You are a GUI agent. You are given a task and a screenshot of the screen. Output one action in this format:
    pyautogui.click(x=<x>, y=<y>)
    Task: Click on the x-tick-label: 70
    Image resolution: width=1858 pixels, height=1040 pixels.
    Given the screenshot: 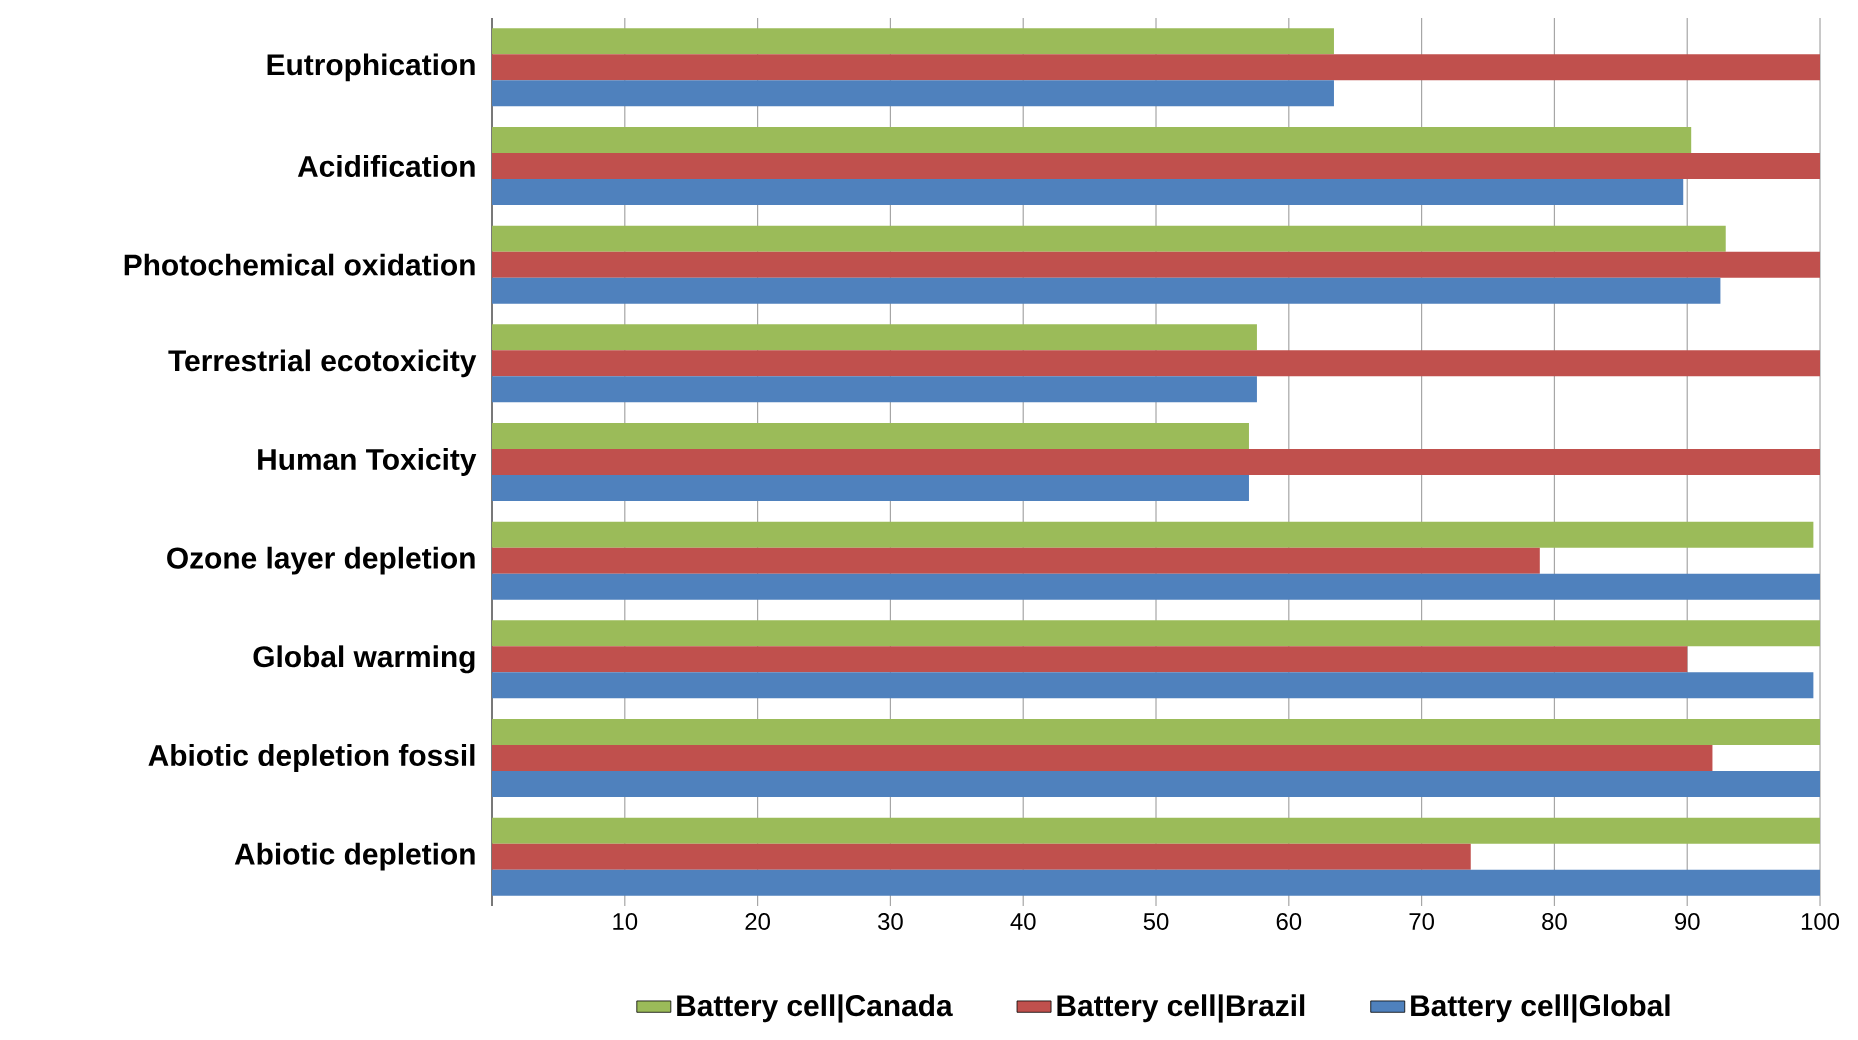 What is the action you would take?
    pyautogui.click(x=1421, y=921)
    